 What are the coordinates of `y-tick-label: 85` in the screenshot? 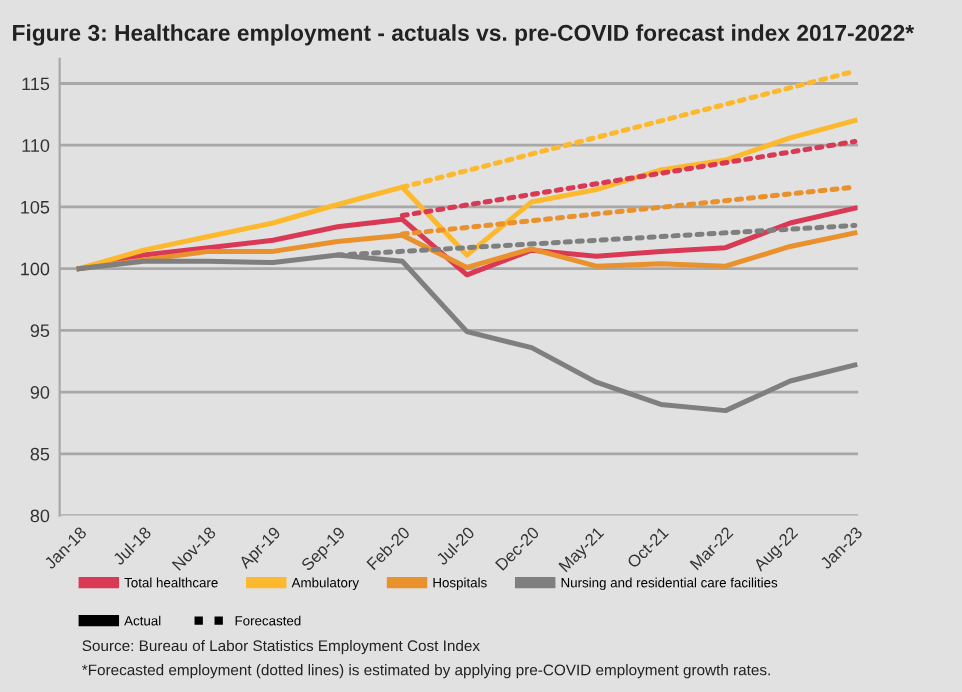 It's located at (40, 454).